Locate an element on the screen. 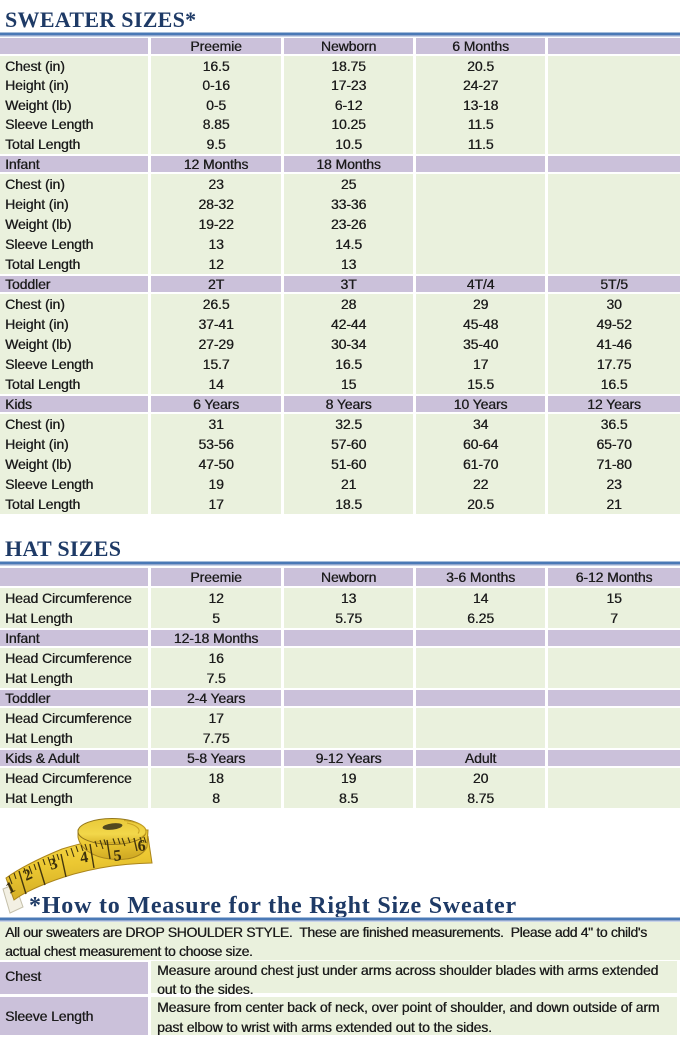 Image resolution: width=680 pixels, height=1037 pixels. svg-text: 4 is located at coordinates (84, 858).